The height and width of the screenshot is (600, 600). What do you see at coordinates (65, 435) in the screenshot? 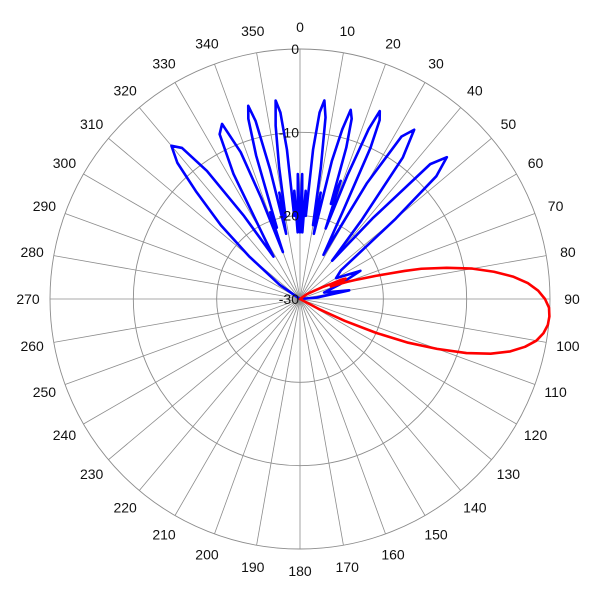
I see `angle-tick-label: 240` at bounding box center [65, 435].